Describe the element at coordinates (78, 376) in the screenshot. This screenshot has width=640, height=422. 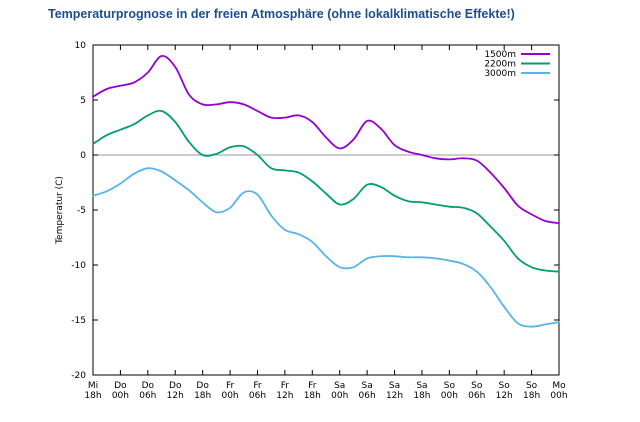
I see `y-tick-label: -20` at that location.